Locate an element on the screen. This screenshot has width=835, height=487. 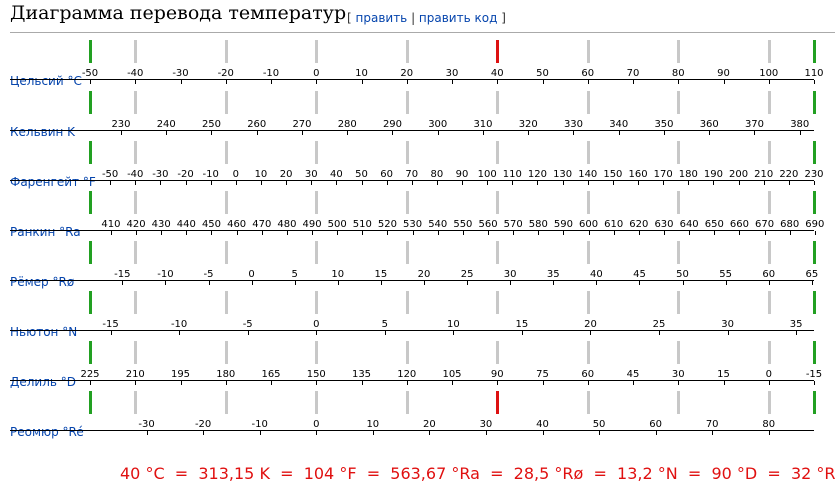
tick-label: 320 is located at coordinates (528, 124).